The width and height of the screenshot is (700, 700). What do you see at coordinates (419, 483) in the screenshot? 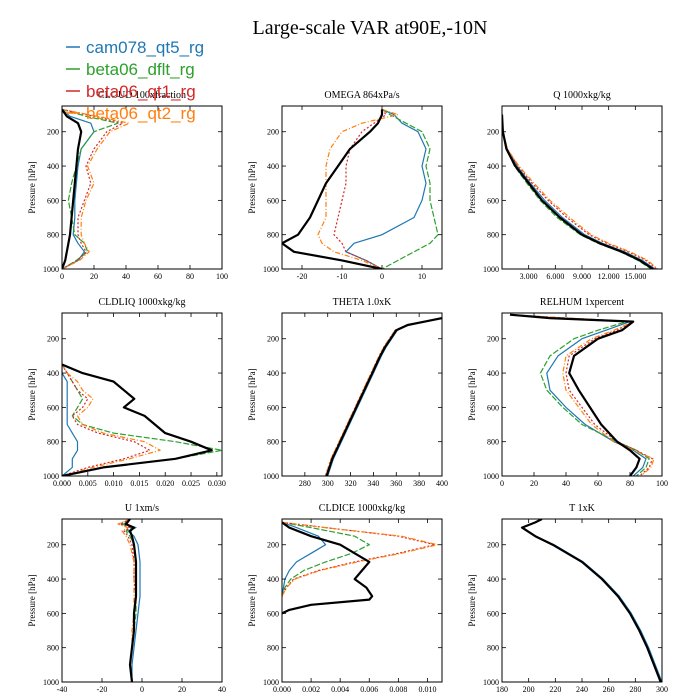
I see `x-tick-label: 380` at bounding box center [419, 483].